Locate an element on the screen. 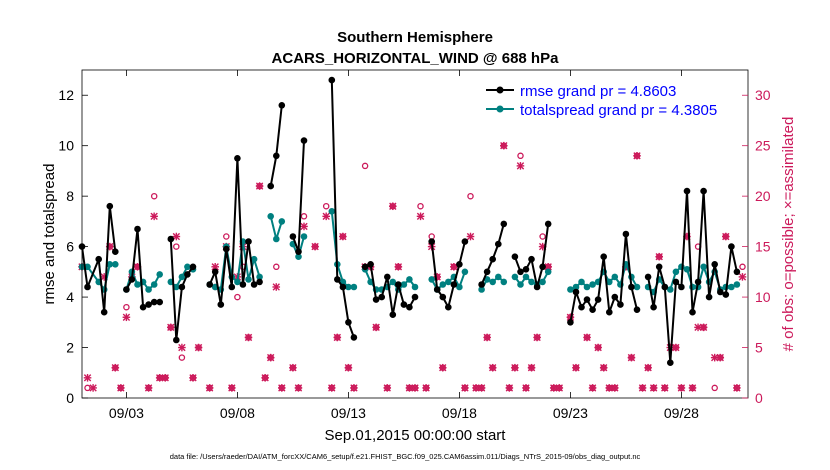 This screenshot has height=470, width=830. x-tick-label: 09/23 is located at coordinates (570, 413).